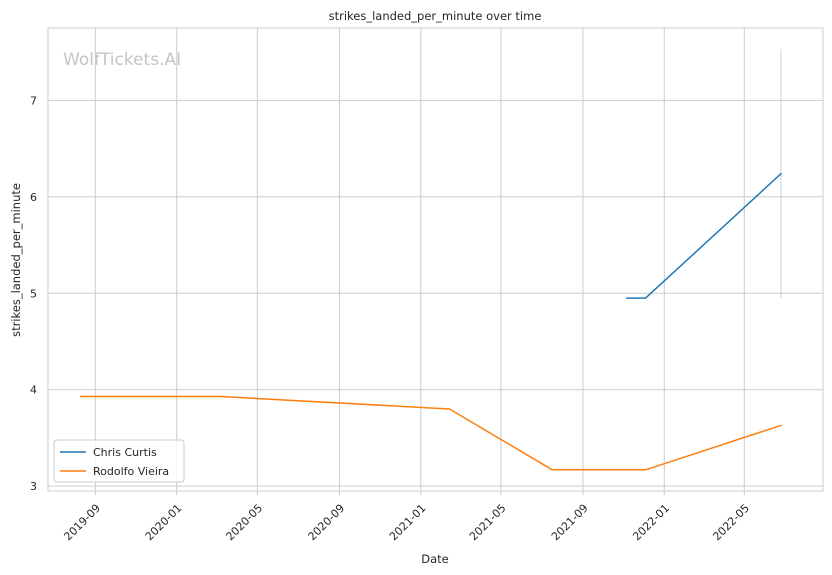  What do you see at coordinates (33, 100) in the screenshot?
I see `y-tick-label: 7` at bounding box center [33, 100].